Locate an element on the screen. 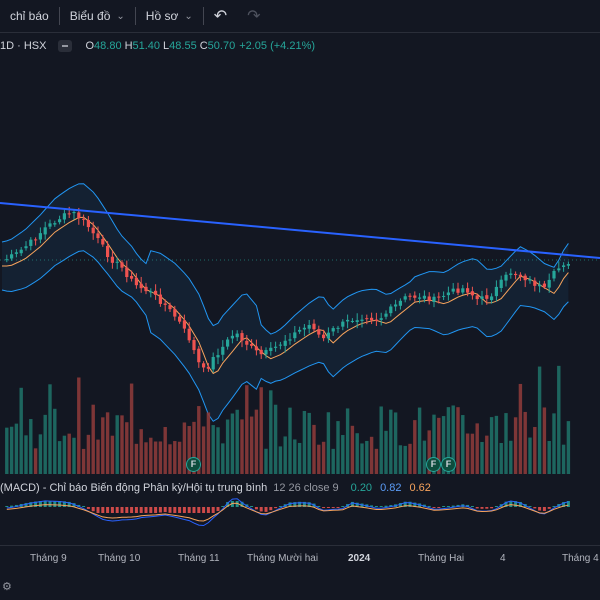 The height and width of the screenshot is (600, 600). undo-icon: ↶ is located at coordinates (220, 16).